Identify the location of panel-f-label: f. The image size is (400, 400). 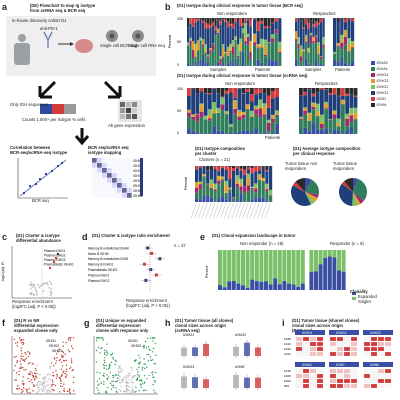
(3, 323).